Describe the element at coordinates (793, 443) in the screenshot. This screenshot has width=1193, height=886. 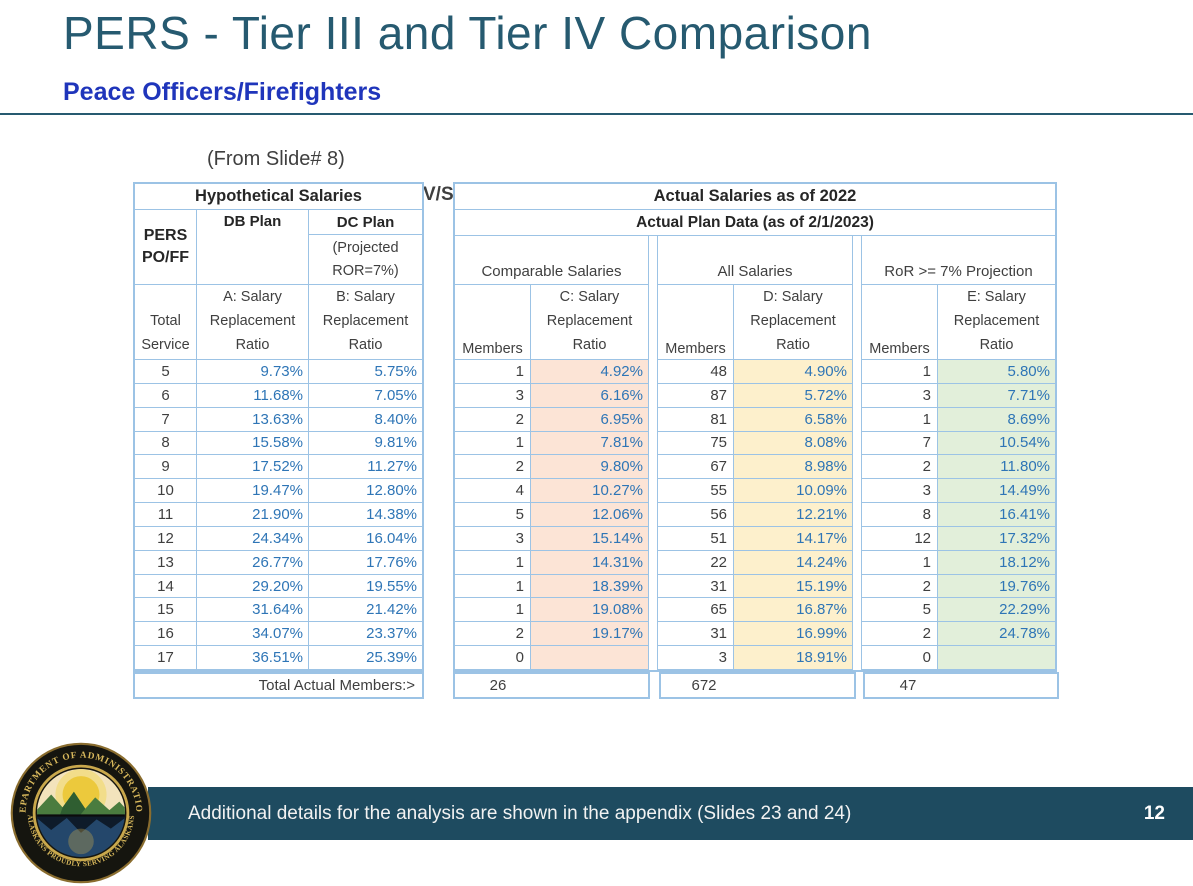
I see `all-ratio-cell: 8.08%` at that location.